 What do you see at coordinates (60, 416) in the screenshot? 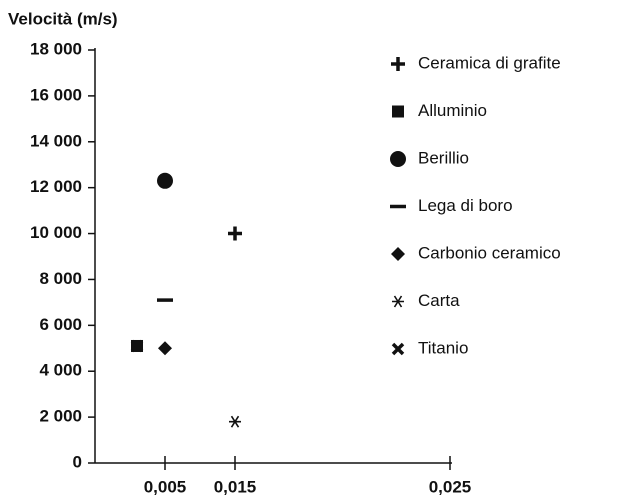
I see `y-tick-label: 2 000` at bounding box center [60, 416].